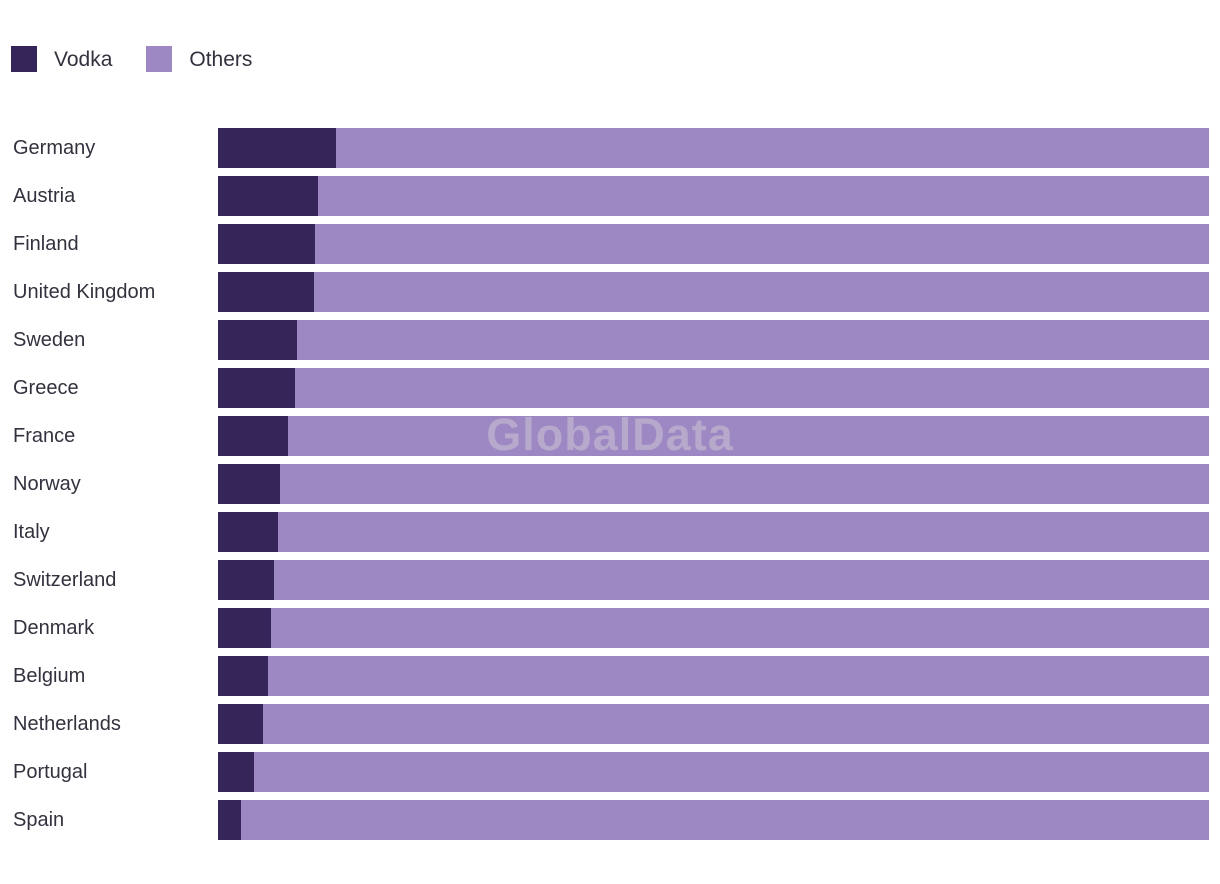 Image resolution: width=1220 pixels, height=884 pixels. I want to click on bar-row: Sweden, so click(610, 340).